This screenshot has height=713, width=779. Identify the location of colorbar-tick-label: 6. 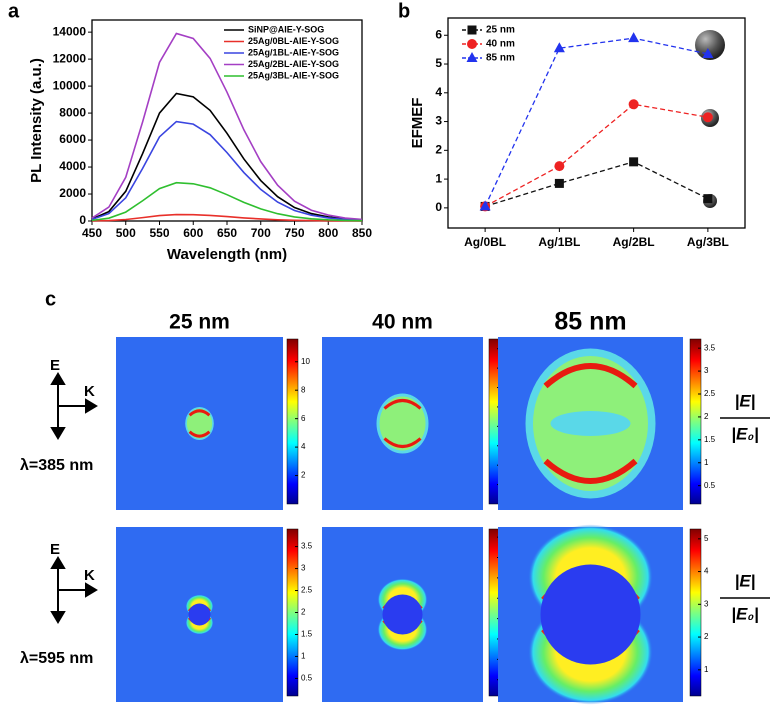
(303, 418).